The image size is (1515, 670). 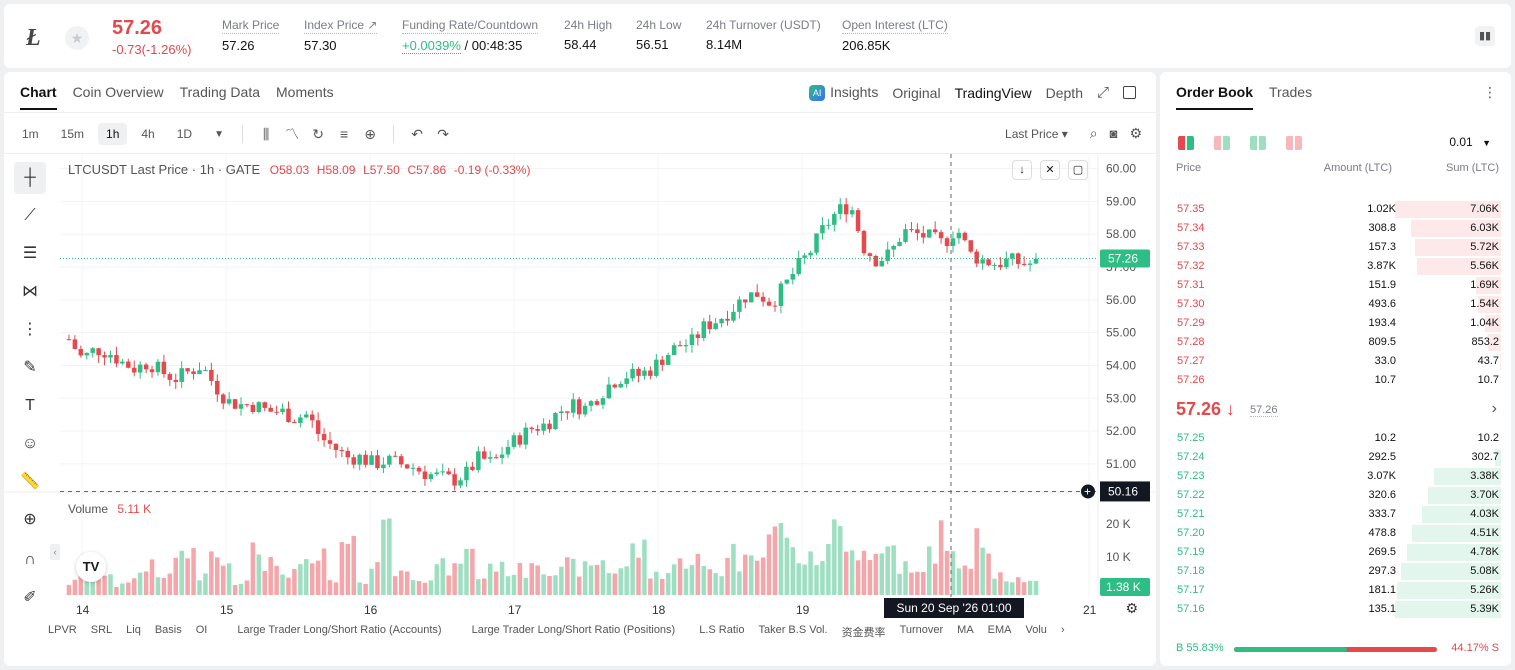 I want to click on timeframe-1m: 1m, so click(x=30, y=134).